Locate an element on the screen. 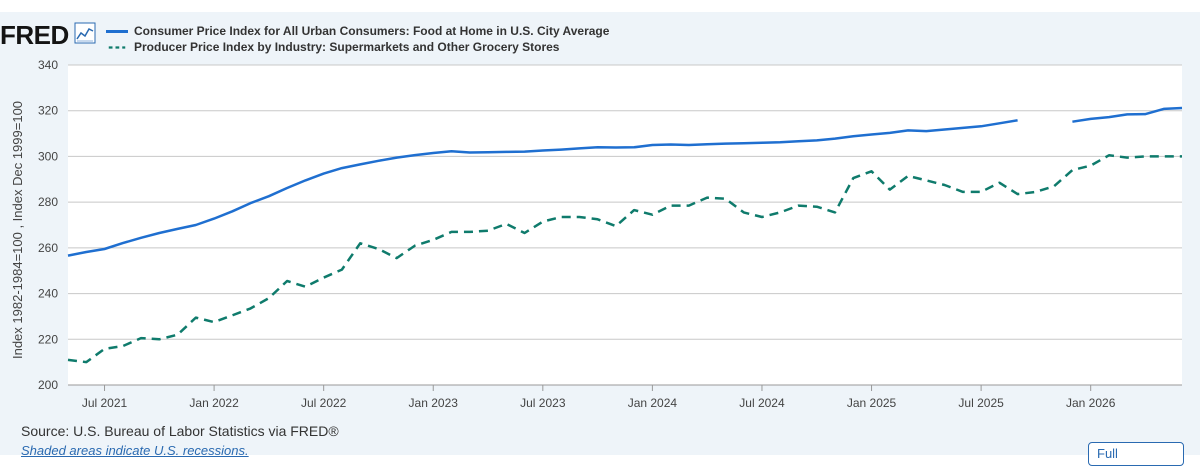 The height and width of the screenshot is (466, 1200). y-tick-label: 220 is located at coordinates (48, 339).